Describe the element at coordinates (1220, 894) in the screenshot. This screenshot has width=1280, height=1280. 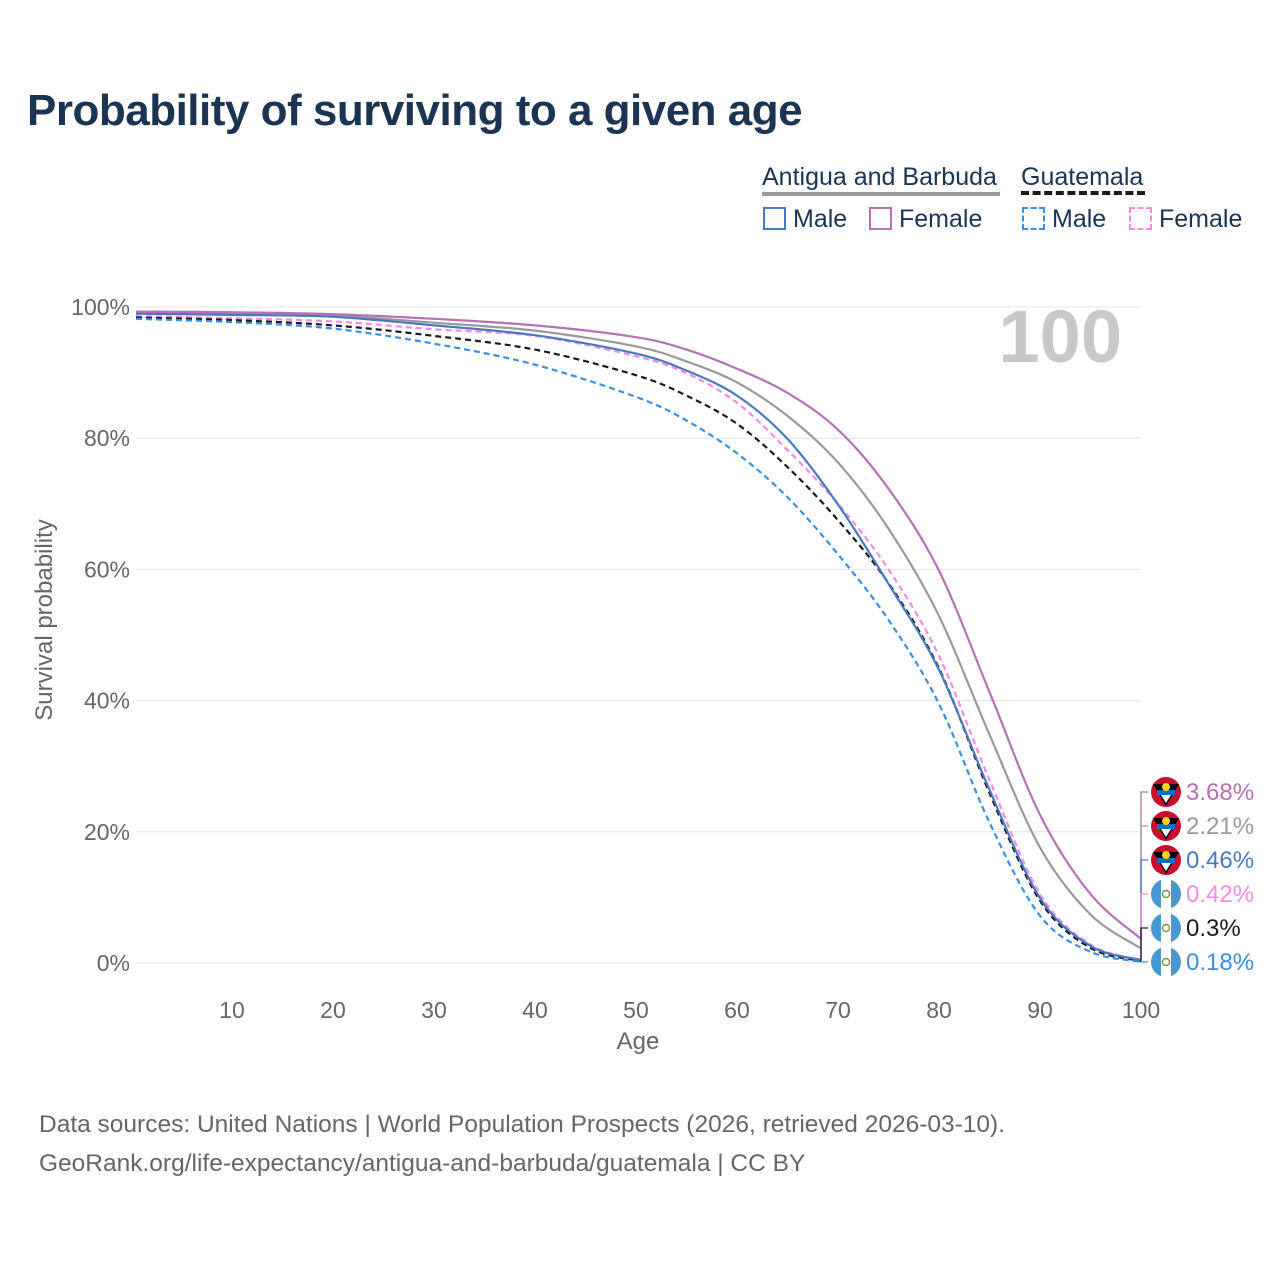
I see `end-label-guatemala-female: 0.42%` at that location.